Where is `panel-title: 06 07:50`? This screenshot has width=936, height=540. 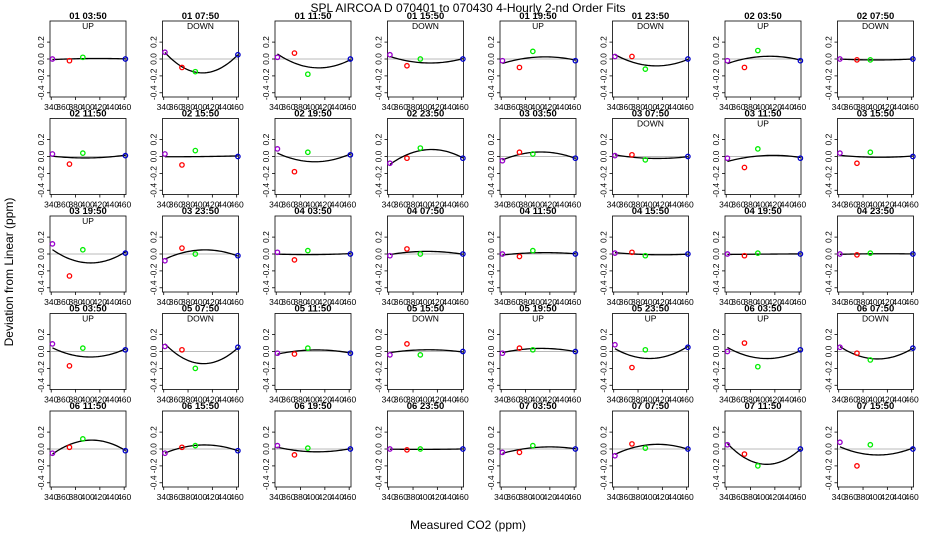
panel-title: 06 07:50 is located at coordinates (876, 309).